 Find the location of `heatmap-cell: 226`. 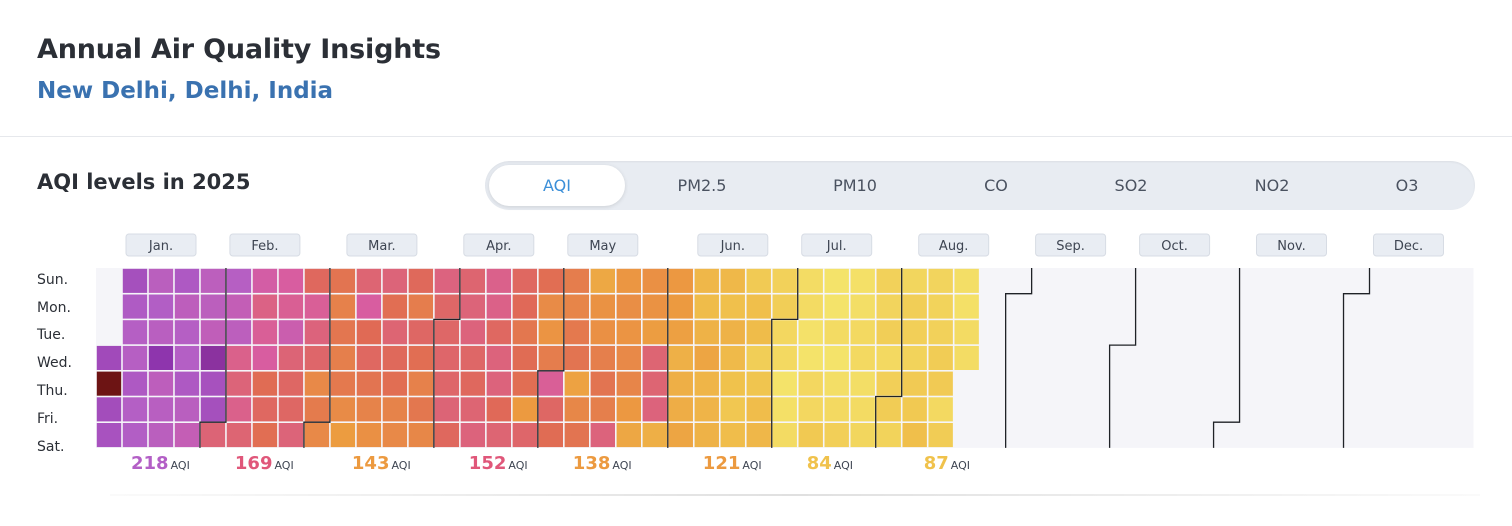

heatmap-cell: 226 is located at coordinates (135, 280).